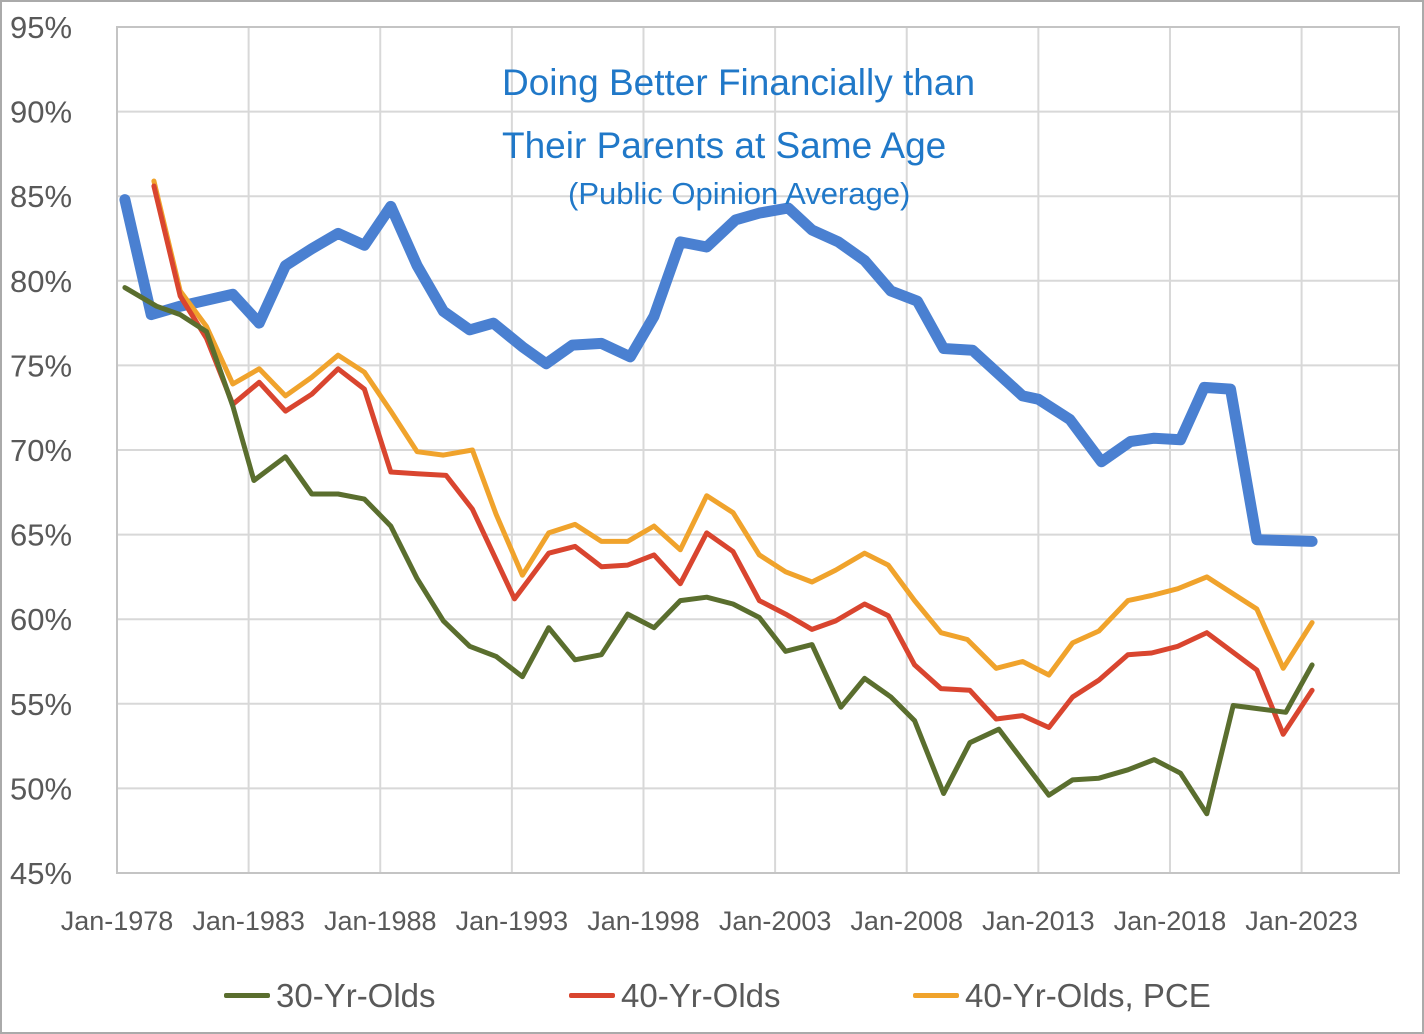 The width and height of the screenshot is (1424, 1034). Describe the element at coordinates (906, 921) in the screenshot. I see `x-tick-label: Jan-2008` at that location.